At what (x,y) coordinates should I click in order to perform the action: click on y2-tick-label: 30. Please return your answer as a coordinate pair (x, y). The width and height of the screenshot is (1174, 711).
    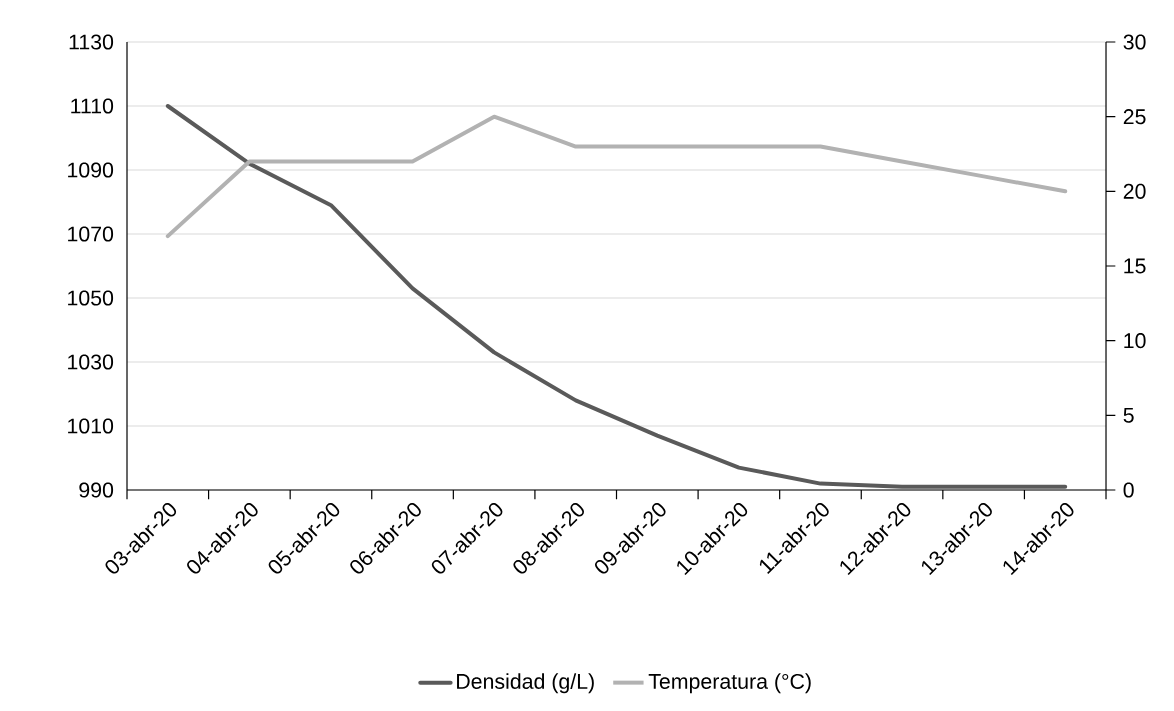
    Looking at the image, I should click on (1134, 42).